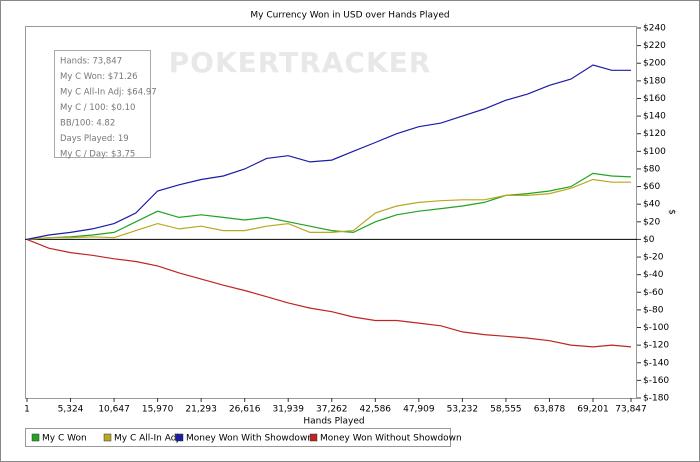  Describe the element at coordinates (249, 439) in the screenshot. I see `legend-label: Money Won With Showdown` at that location.